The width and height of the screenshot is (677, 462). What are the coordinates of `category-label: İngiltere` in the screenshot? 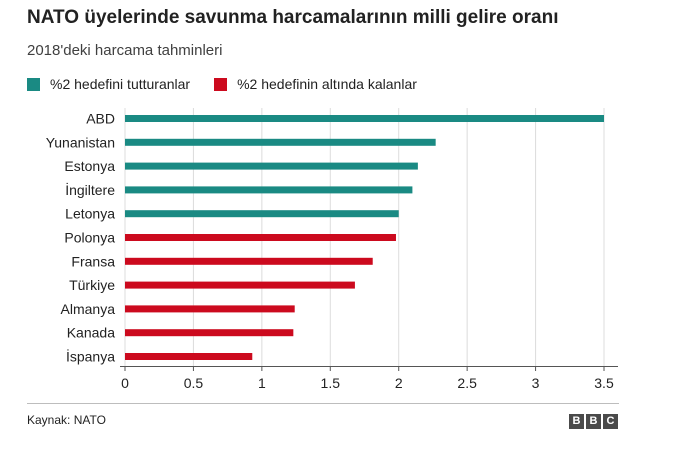 It's located at (90, 189).